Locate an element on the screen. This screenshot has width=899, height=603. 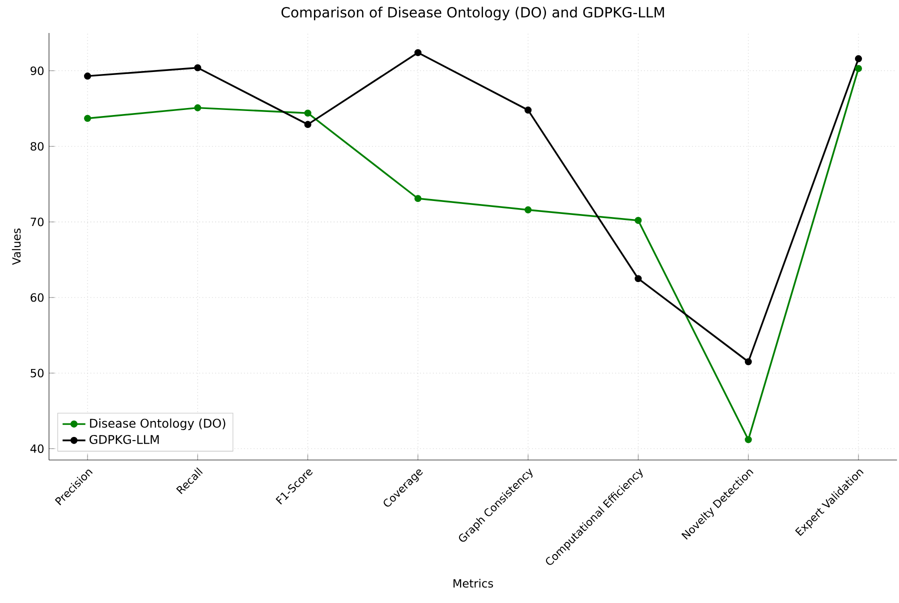
y-tick-label: 80 is located at coordinates (37, 146).